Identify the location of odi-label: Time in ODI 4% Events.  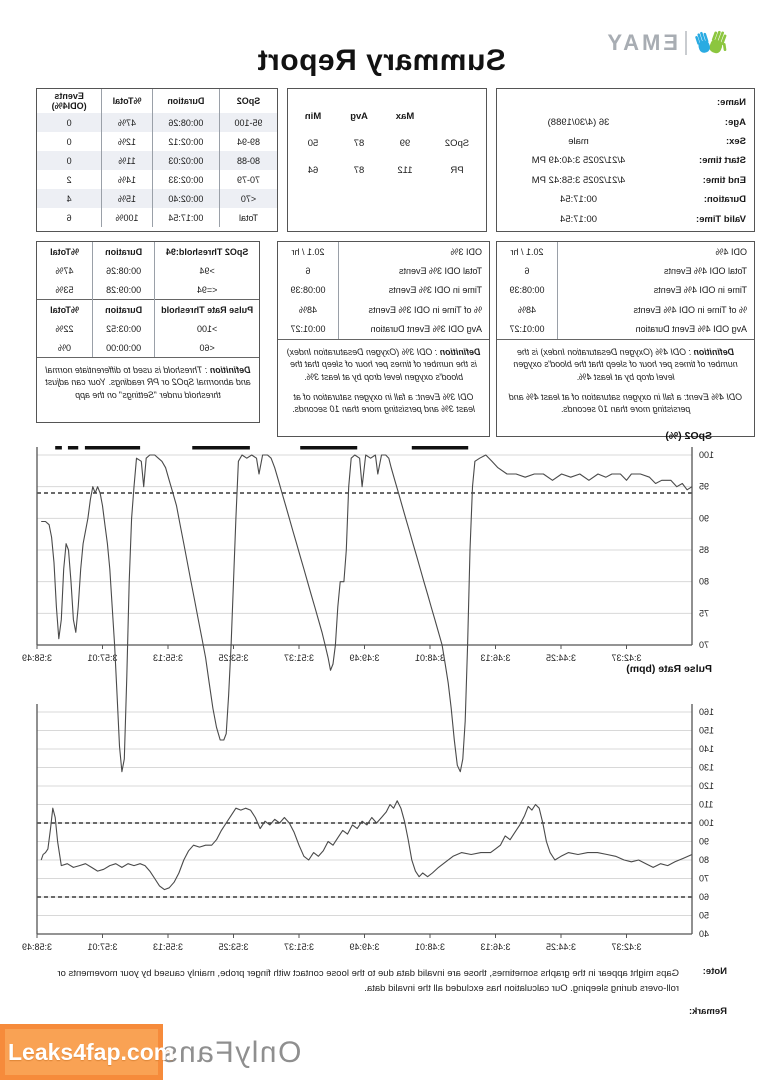
(700, 290).